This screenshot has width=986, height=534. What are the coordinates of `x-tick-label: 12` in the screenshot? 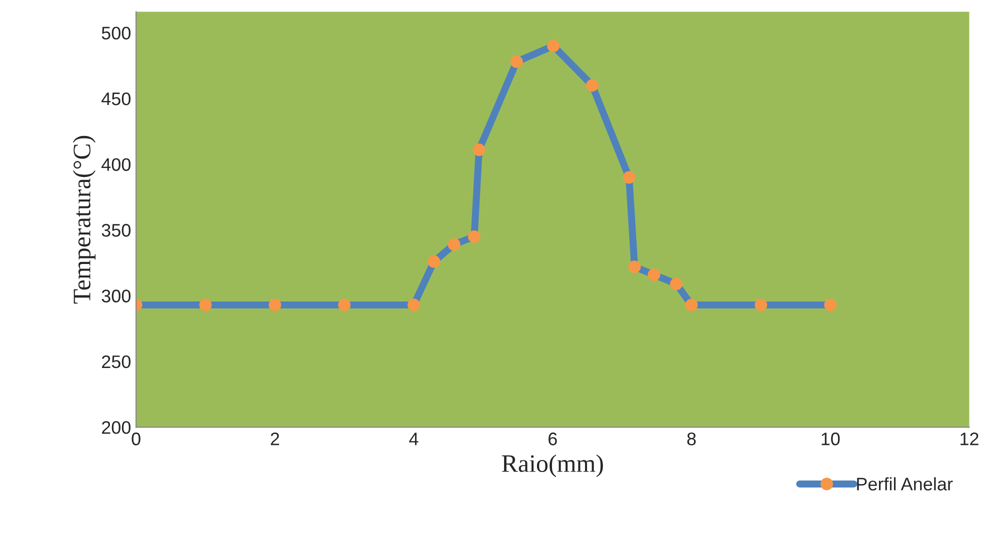 It's located at (969, 439).